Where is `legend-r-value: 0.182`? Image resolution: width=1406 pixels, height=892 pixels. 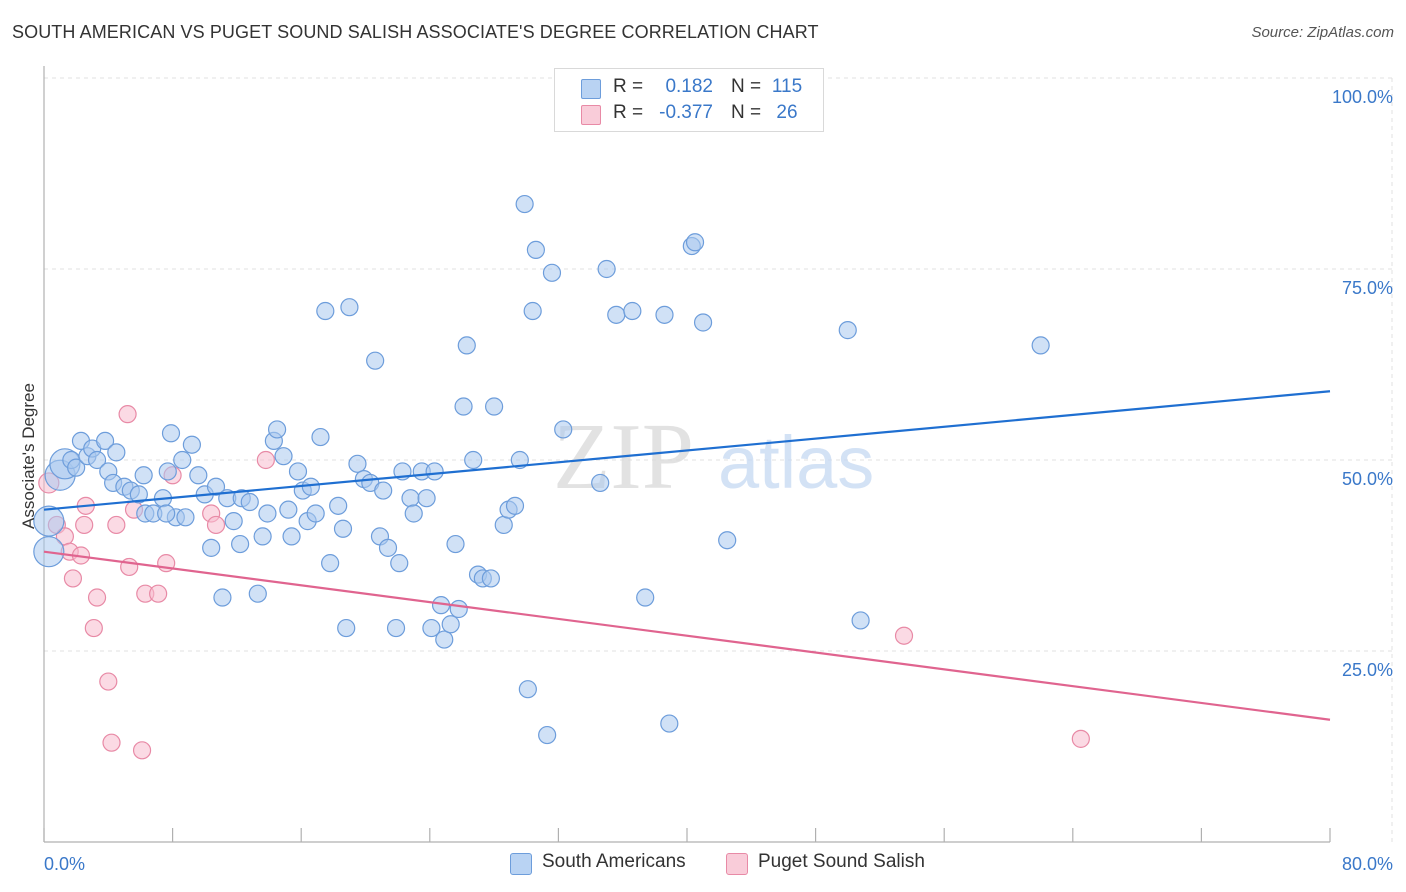 legend-r-value: 0.182 is located at coordinates (689, 86).